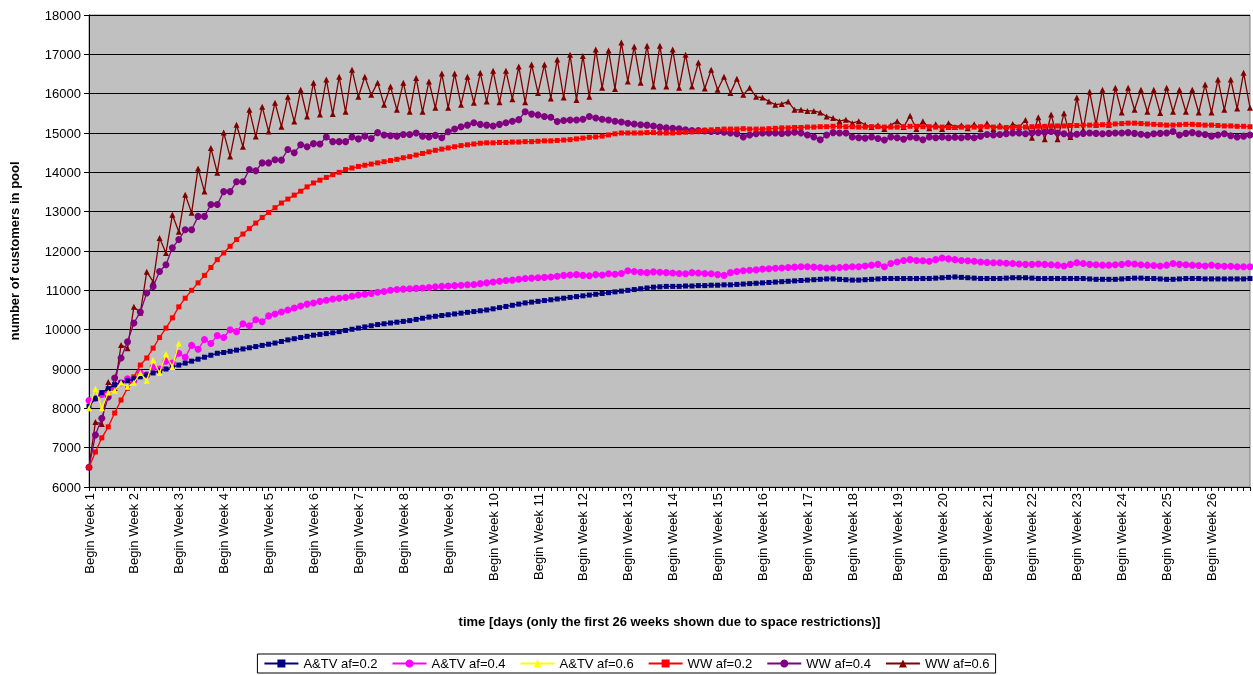  I want to click on x-tick-label: Begin Week 25, so click(1167, 537).